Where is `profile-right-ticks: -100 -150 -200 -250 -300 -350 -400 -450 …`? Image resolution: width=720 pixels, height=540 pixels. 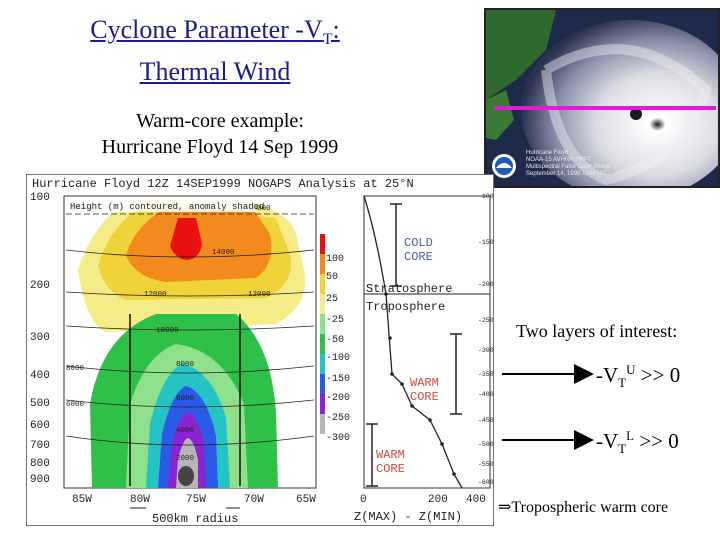
profile-right-ticks: -100 -150 -200 -250 -300 -350 -400 -450 … is located at coordinates (486, 339).